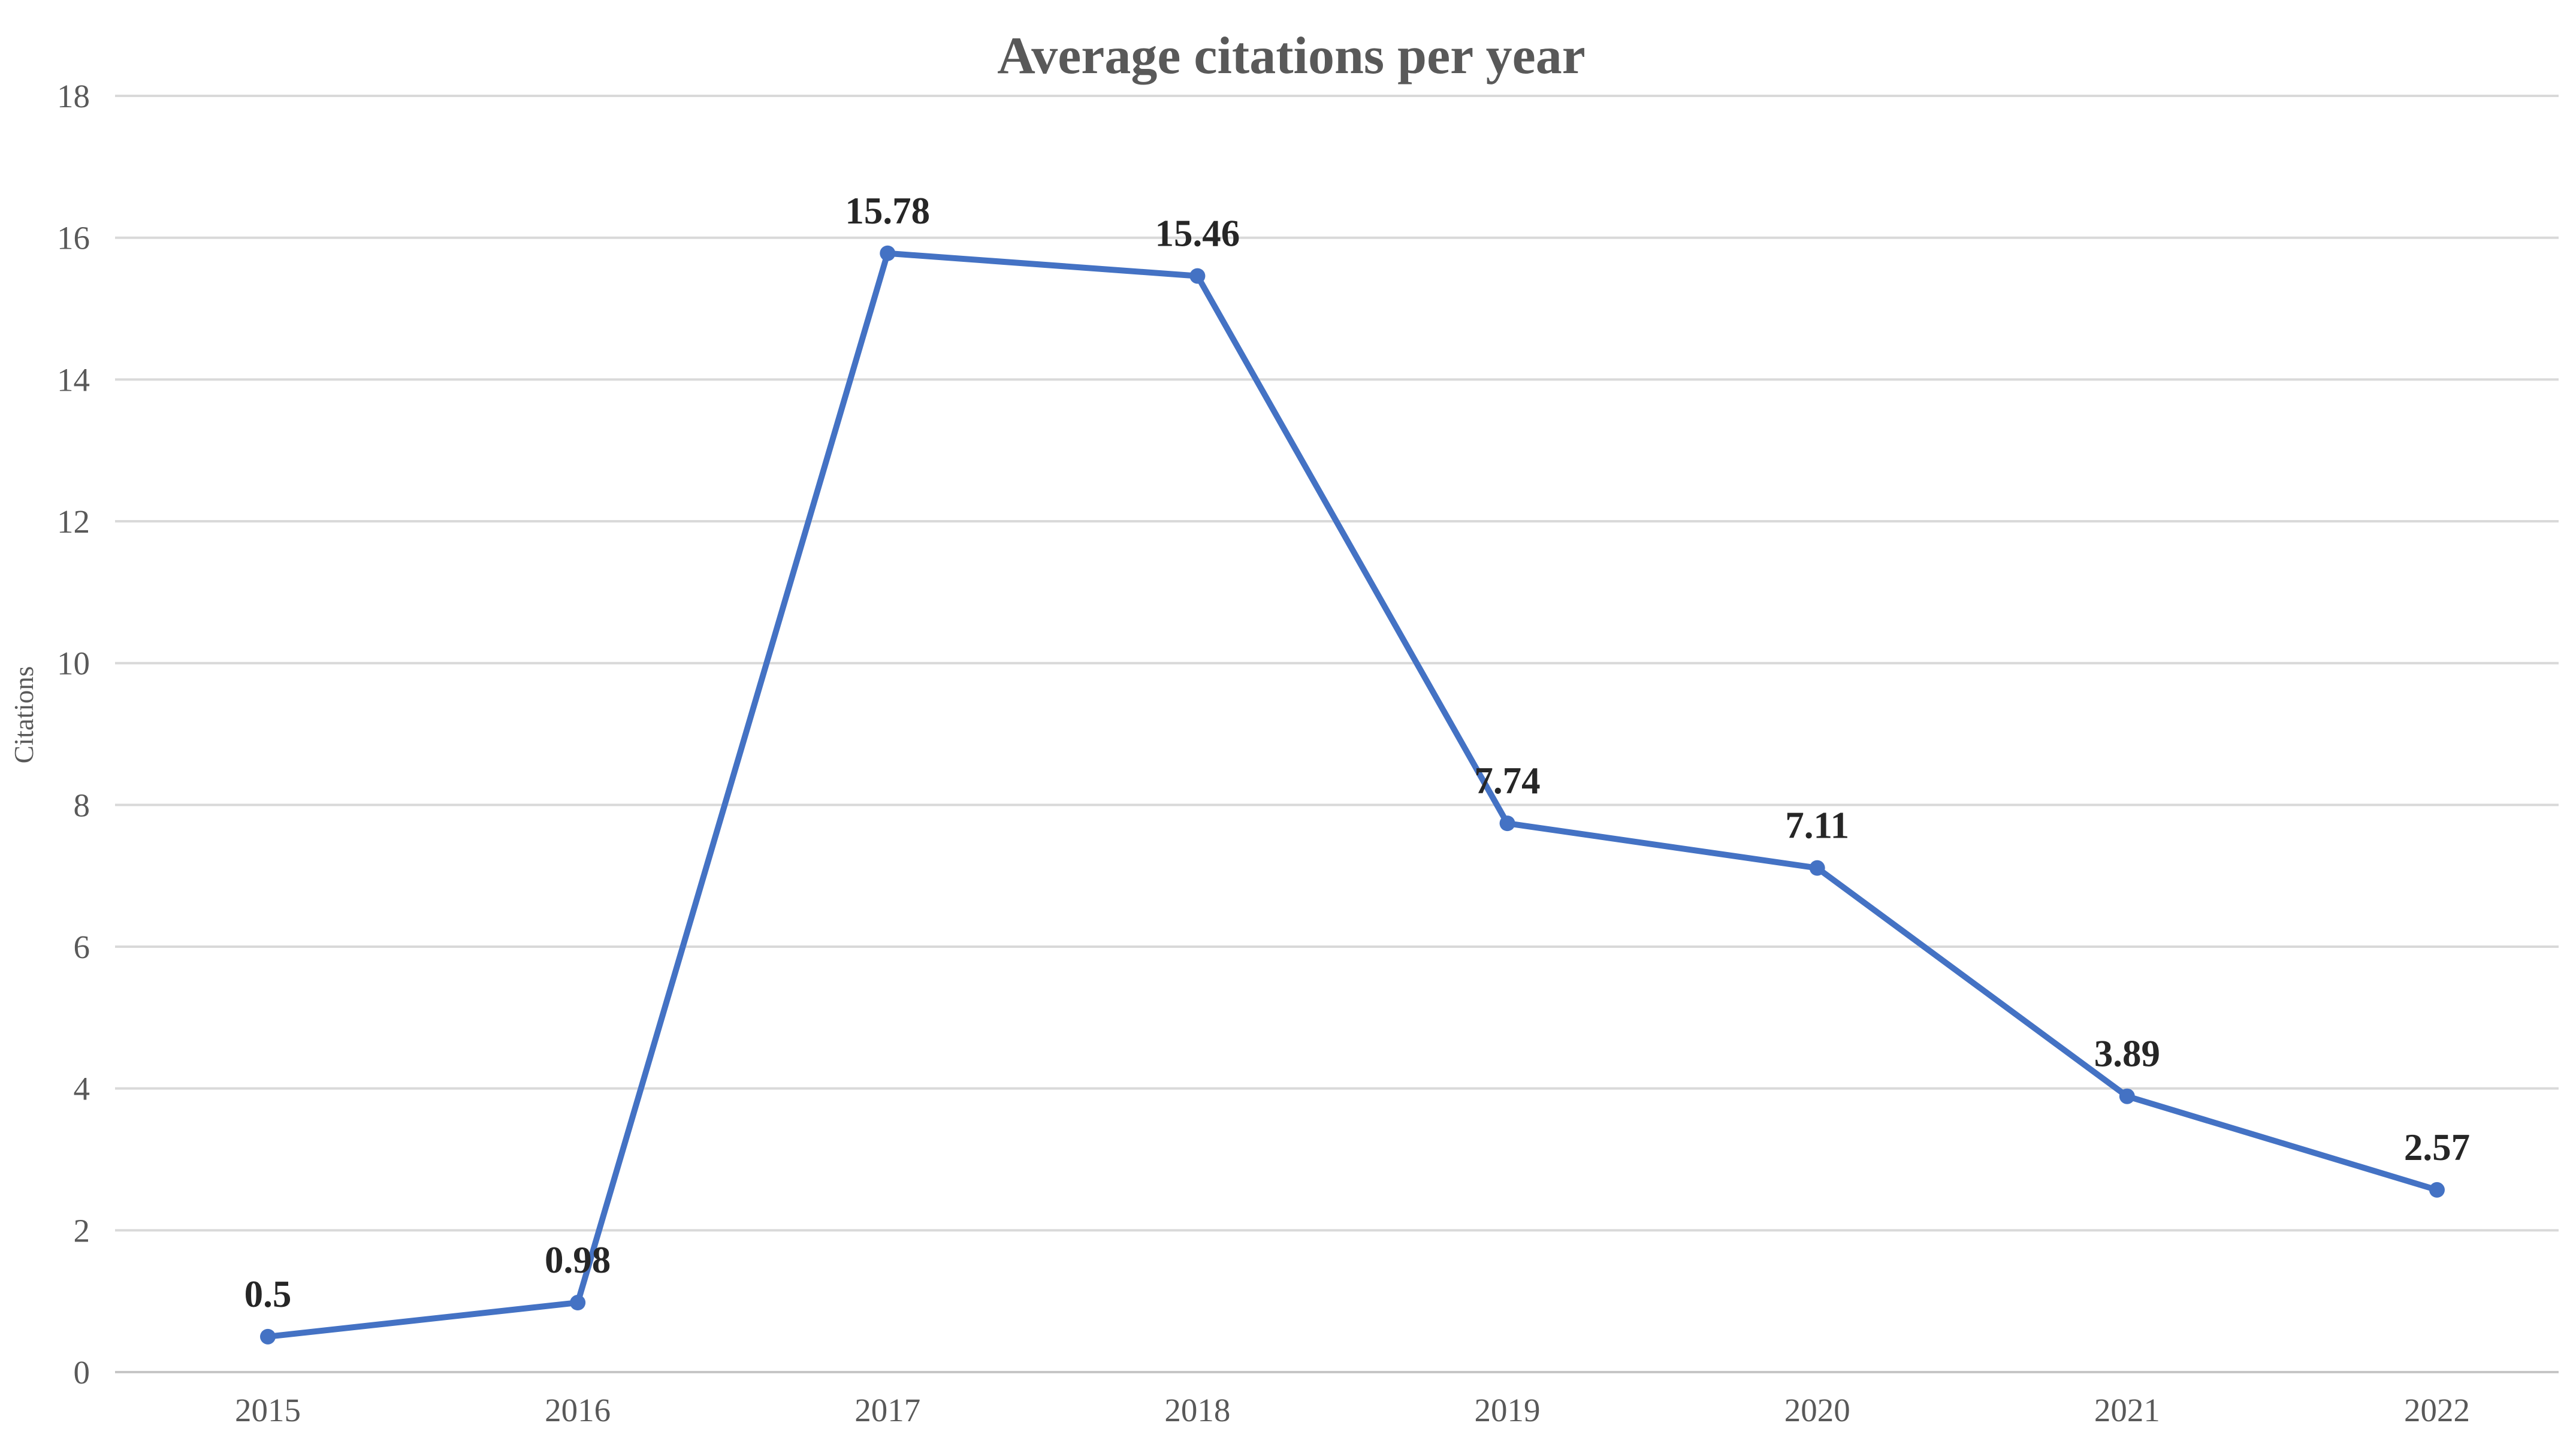  What do you see at coordinates (578, 1260) in the screenshot?
I see `data-point-label: 0.98` at bounding box center [578, 1260].